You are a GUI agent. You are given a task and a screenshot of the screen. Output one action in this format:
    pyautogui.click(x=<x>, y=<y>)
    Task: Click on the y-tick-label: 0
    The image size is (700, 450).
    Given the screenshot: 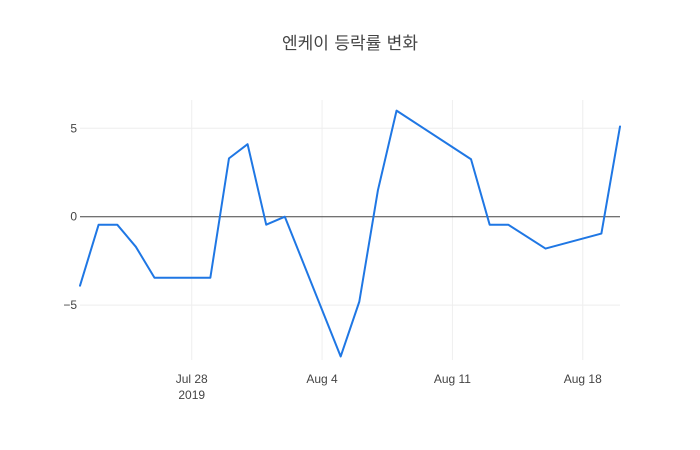 What is the action you would take?
    pyautogui.click(x=73, y=217)
    